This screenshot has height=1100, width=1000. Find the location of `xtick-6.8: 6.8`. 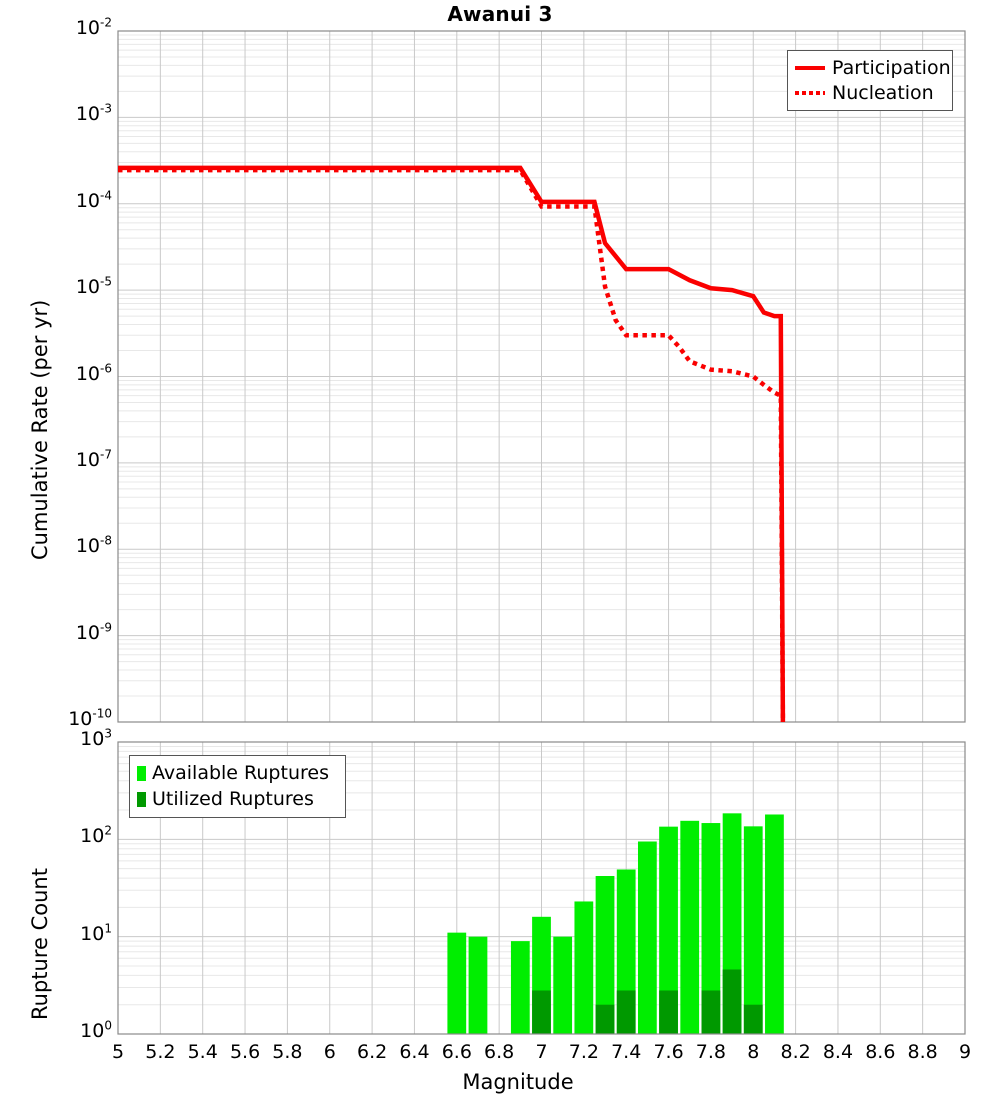

xtick-6.8: 6.8 is located at coordinates (499, 1052).